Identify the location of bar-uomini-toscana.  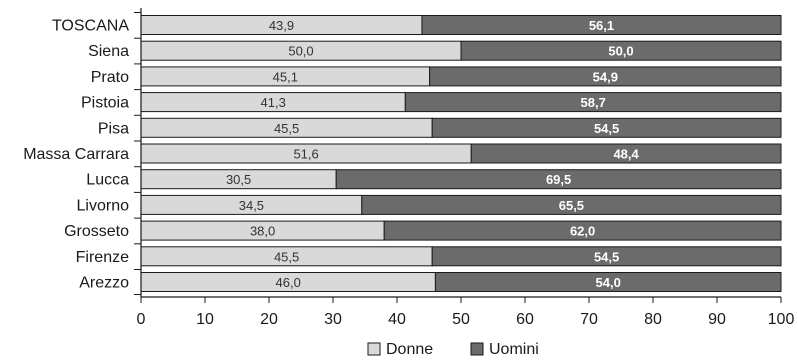
(601, 25).